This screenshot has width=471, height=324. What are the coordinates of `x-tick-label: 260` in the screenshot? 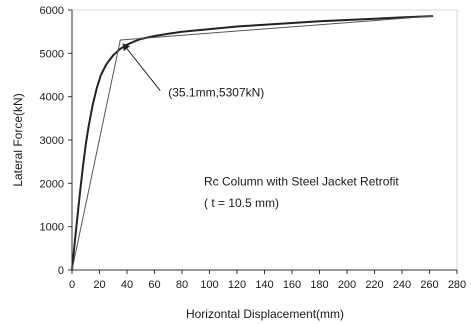 It's located at (429, 285).